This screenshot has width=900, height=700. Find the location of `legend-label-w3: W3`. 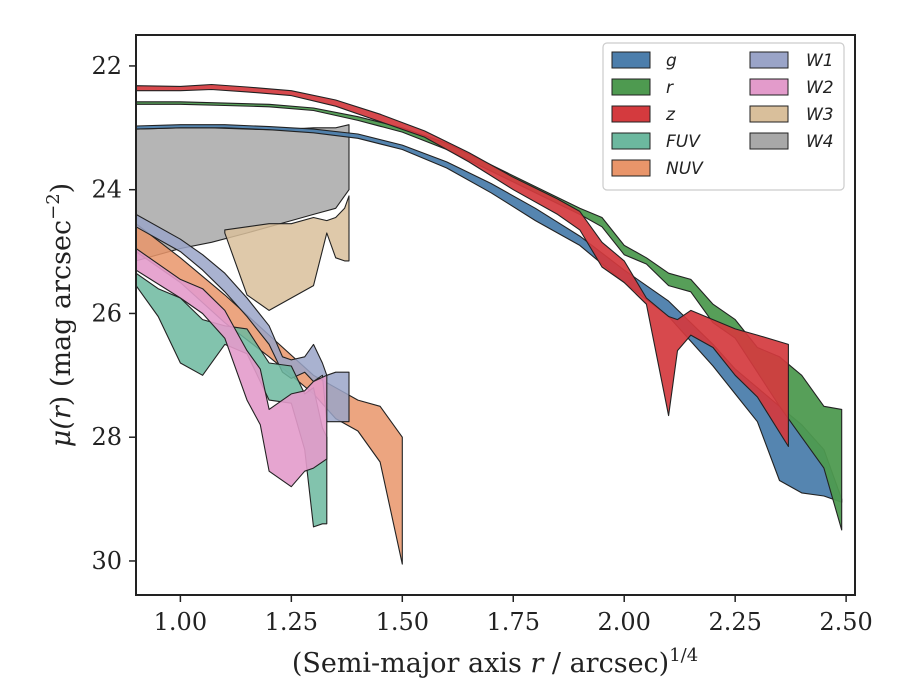

legend-label-w3: W3 is located at coordinates (820, 115).